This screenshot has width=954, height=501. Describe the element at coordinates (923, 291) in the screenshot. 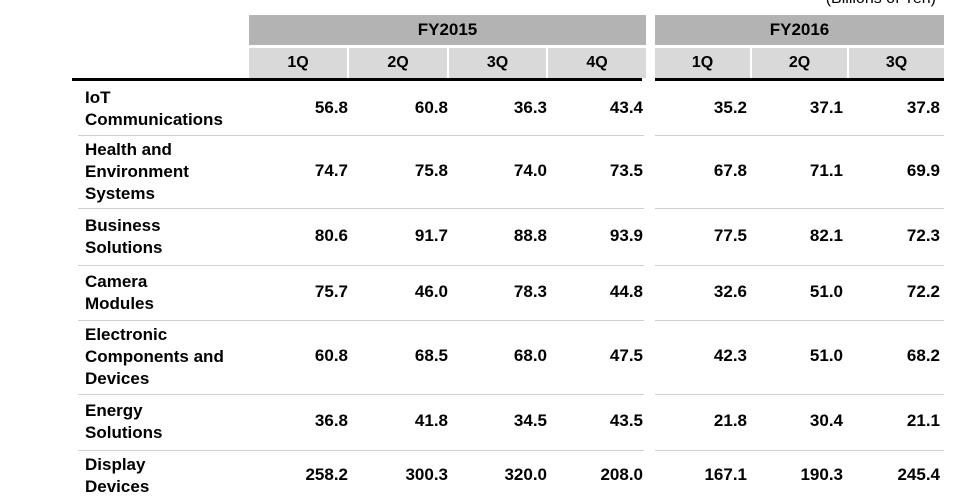

I see `table-cell-value: 72.2` at that location.